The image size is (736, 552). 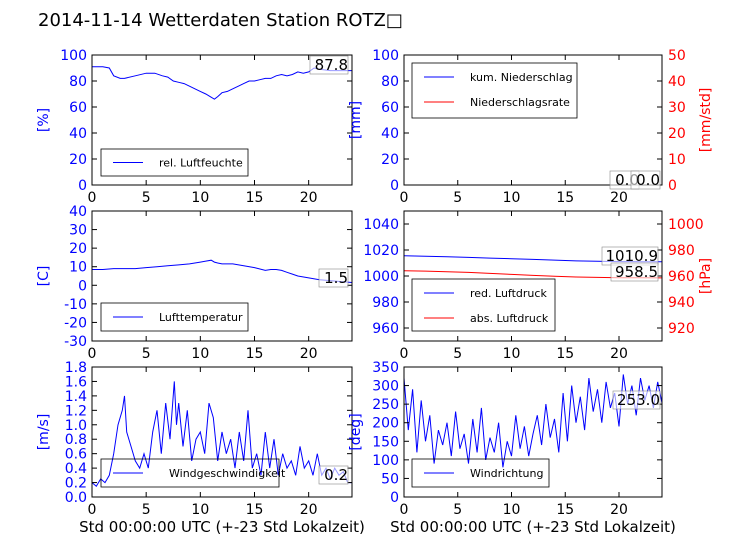 I want to click on y-tick-label: 1.8, so click(x=76, y=368).